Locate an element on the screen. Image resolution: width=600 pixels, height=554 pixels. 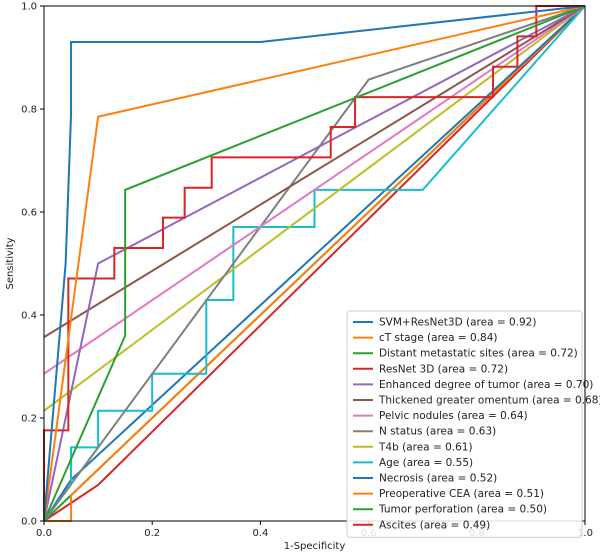
legend-entry-1: cT stage (area = 0.84) is located at coordinates (438, 338).